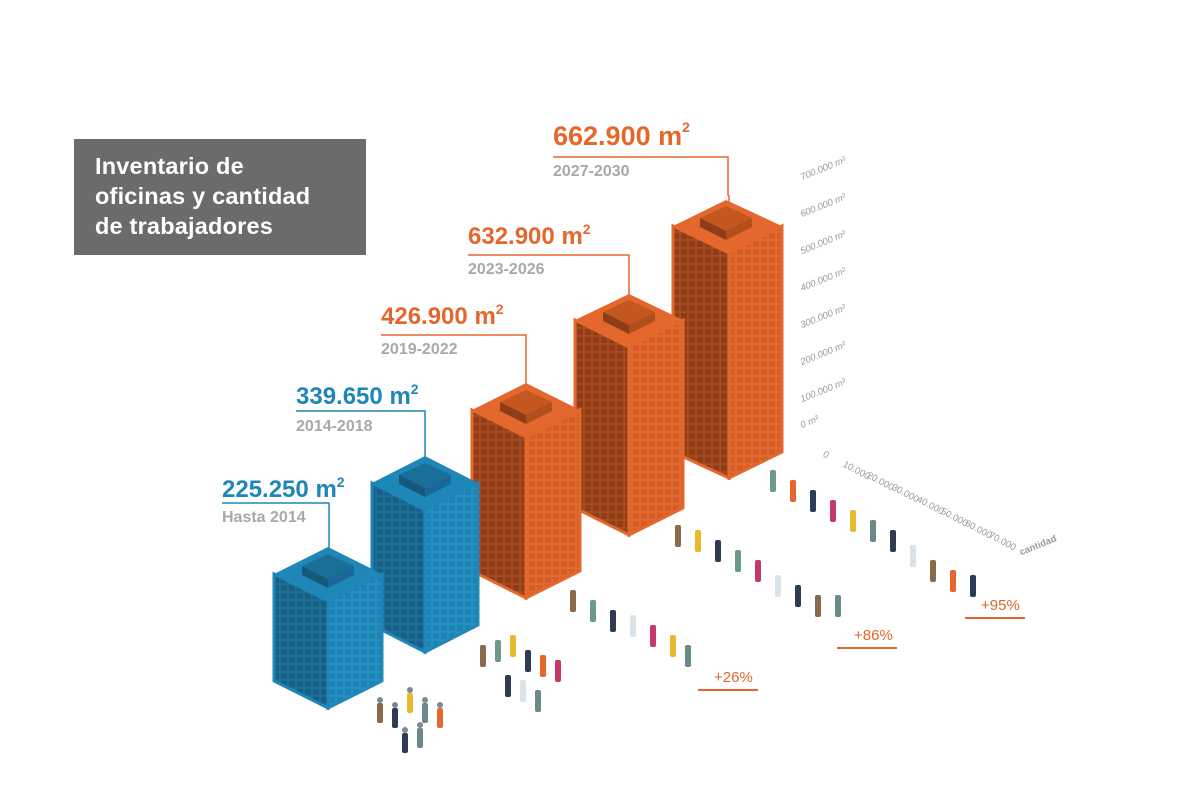 This screenshot has width=1200, height=800. What do you see at coordinates (334, 426) in the screenshot?
I see `bar-2-period: 2014-2018` at bounding box center [334, 426].